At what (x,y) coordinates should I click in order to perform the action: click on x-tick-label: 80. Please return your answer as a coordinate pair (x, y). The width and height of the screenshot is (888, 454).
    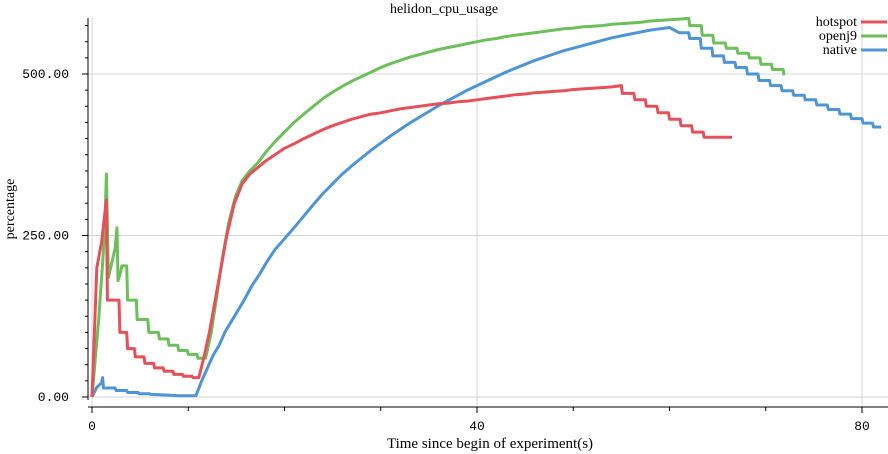
    Looking at the image, I should click on (862, 426).